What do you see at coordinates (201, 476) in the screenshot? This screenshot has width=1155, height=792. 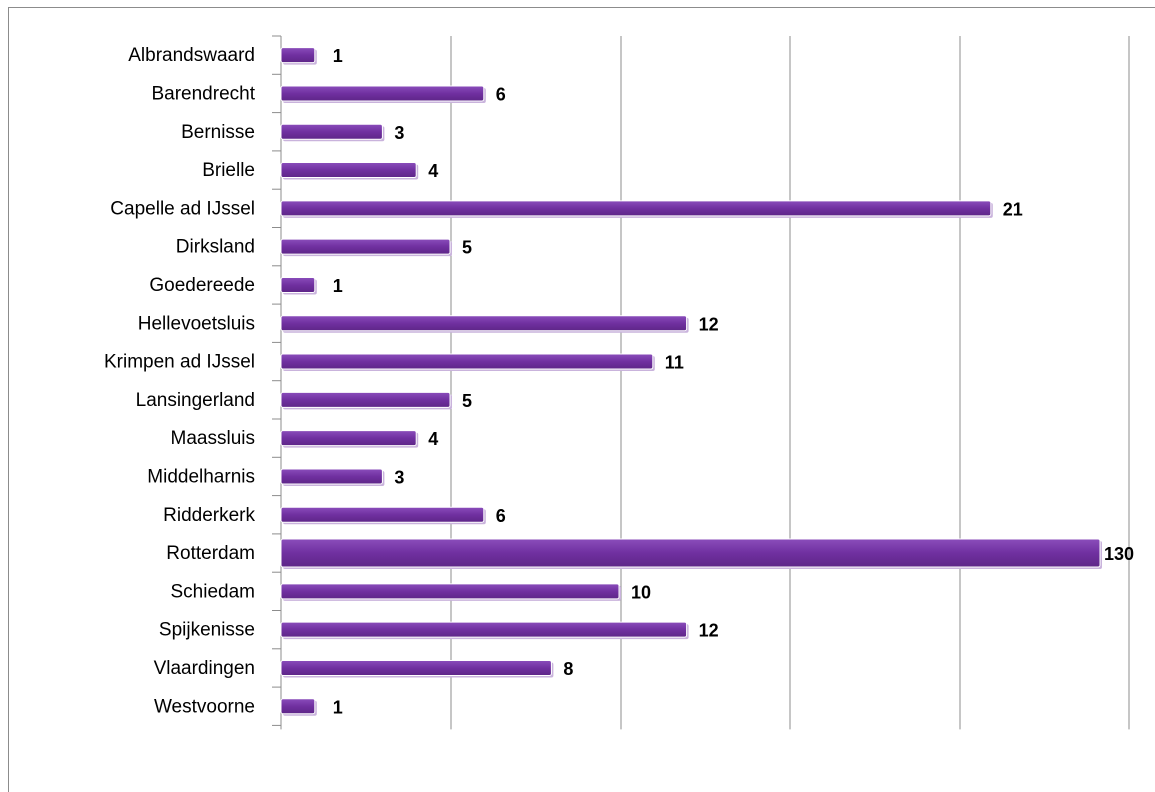 I see `category-label: Middelharnis` at bounding box center [201, 476].